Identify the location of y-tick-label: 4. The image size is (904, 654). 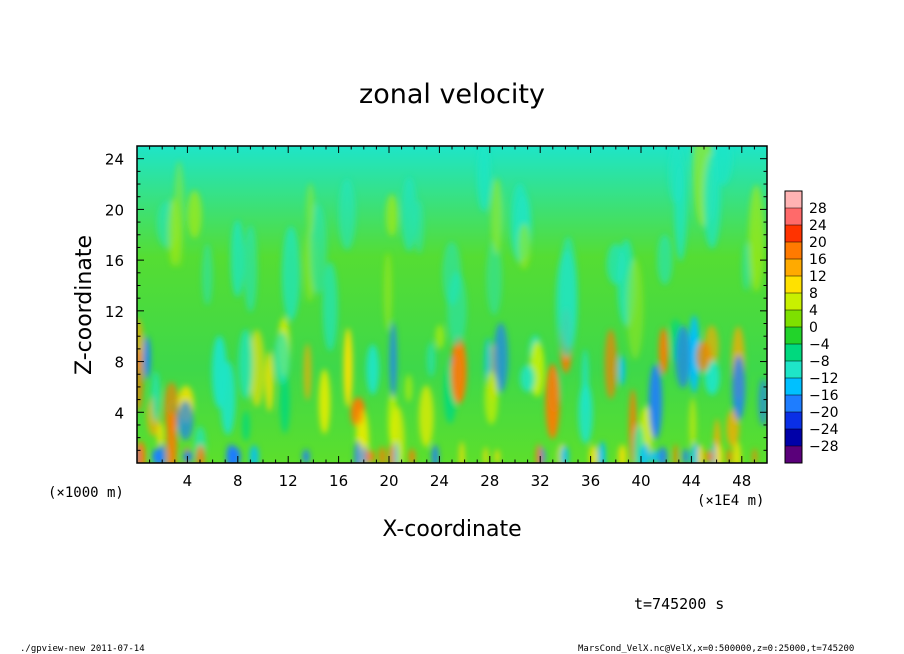
(119, 413).